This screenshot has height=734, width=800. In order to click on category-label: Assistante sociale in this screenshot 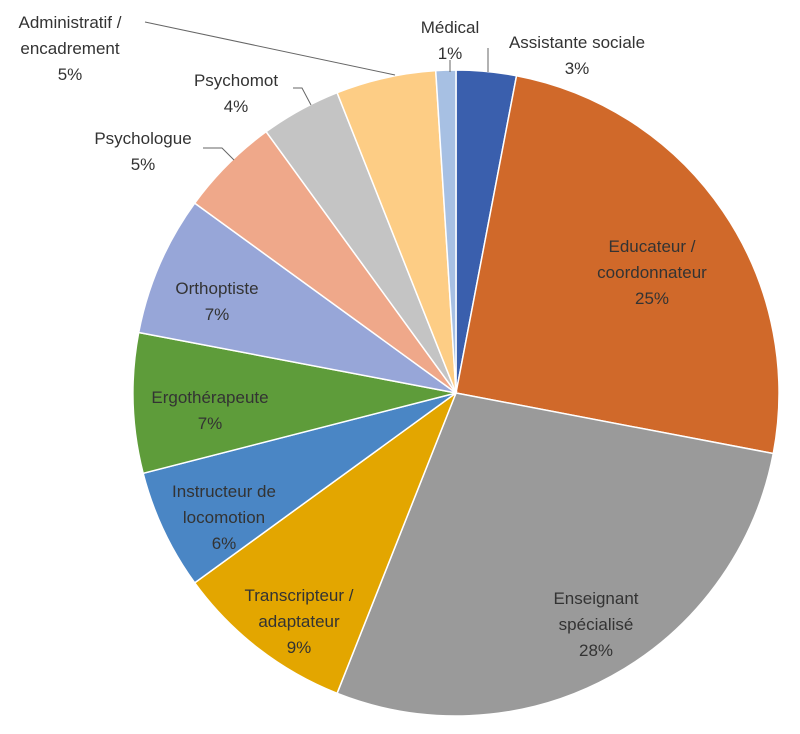, I will do `click(577, 42)`.